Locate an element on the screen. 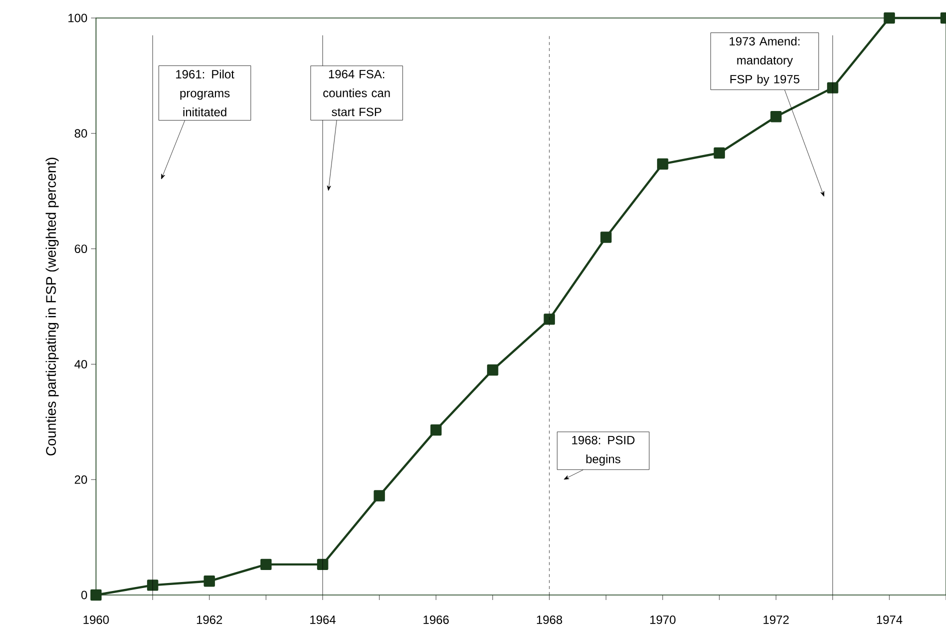 The height and width of the screenshot is (640, 946). ref-line-label: 1961: Pilot programs inititated is located at coordinates (205, 93).